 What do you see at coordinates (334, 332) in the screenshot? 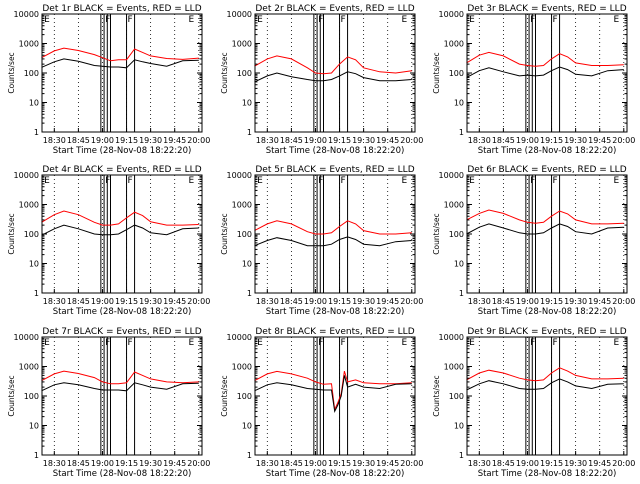
I see `panel-title: Det 8r BLACK = Events, RED = LLD` at bounding box center [334, 332].